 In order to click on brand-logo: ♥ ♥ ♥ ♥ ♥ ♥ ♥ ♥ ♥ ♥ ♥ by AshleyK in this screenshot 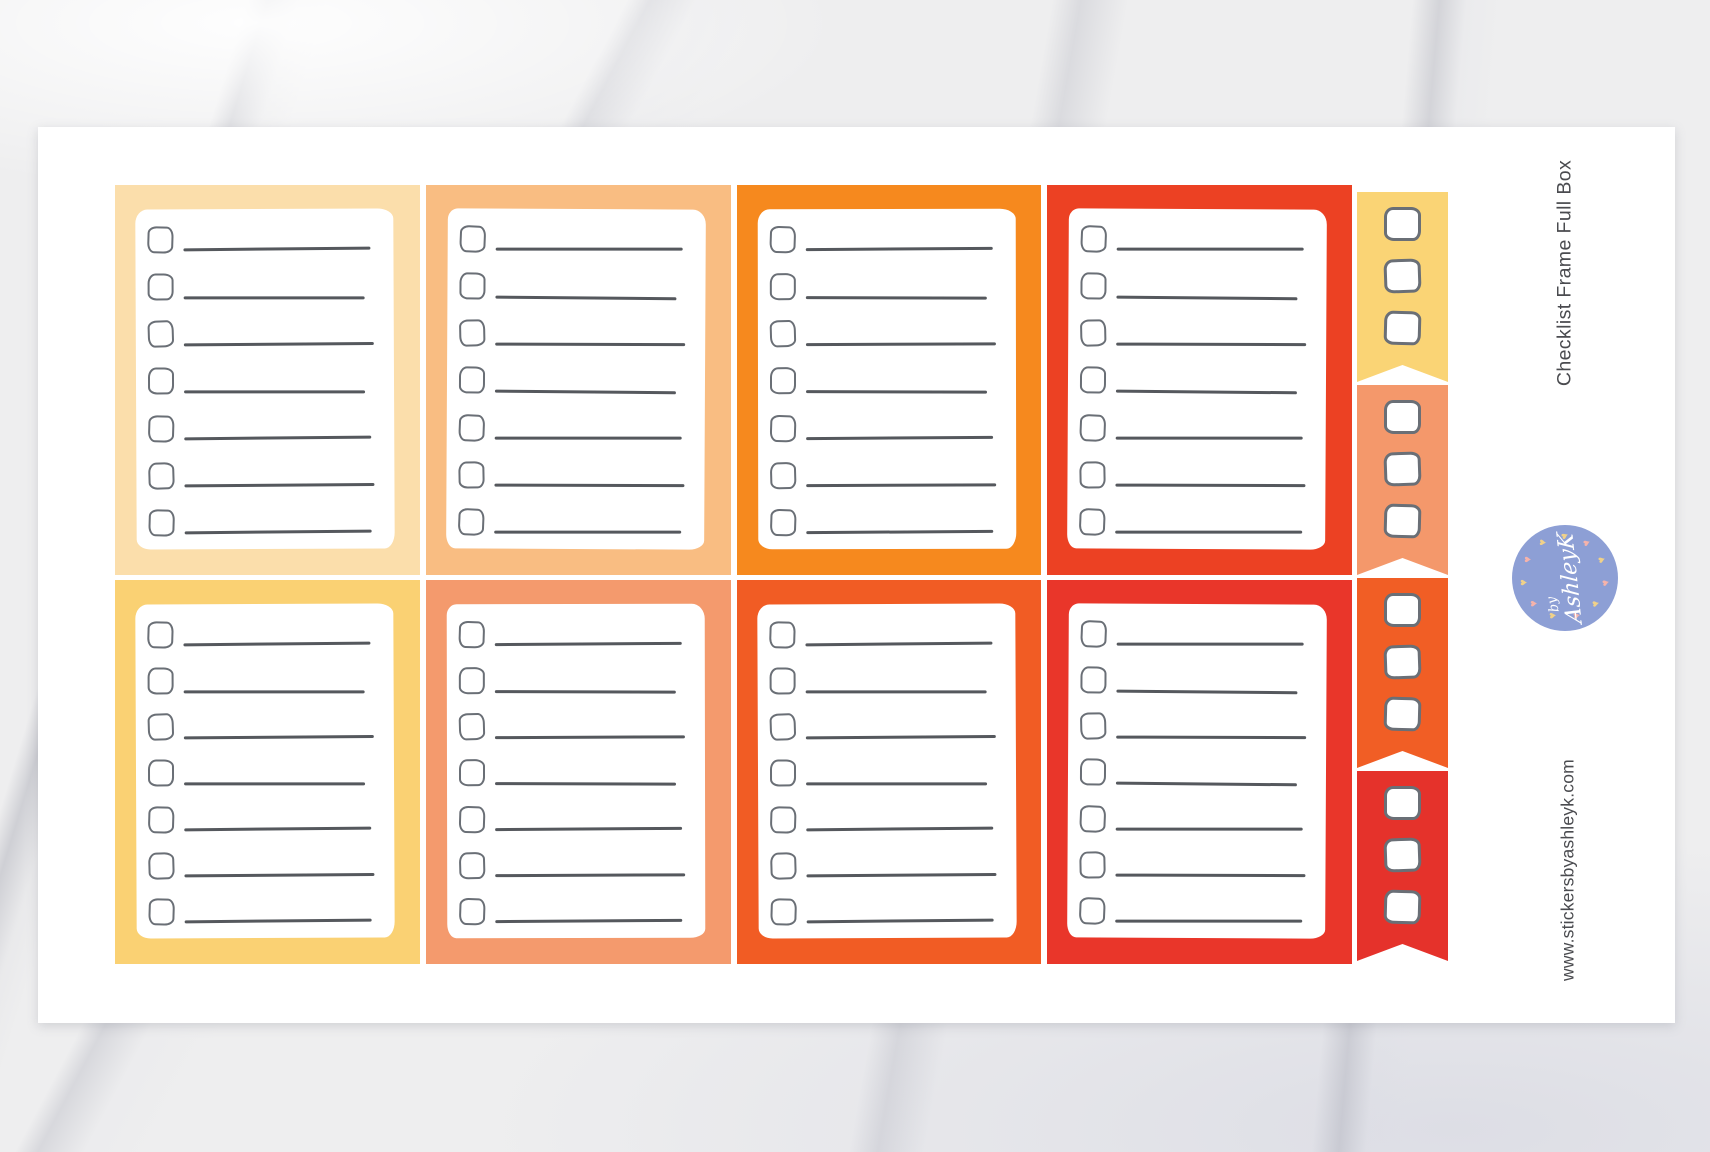, I will do `click(1565, 578)`.